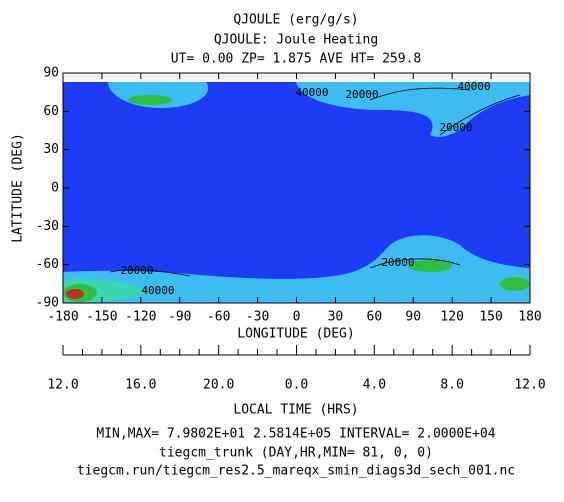  What do you see at coordinates (51, 149) in the screenshot?
I see `y-tick-label: 30` at bounding box center [51, 149].